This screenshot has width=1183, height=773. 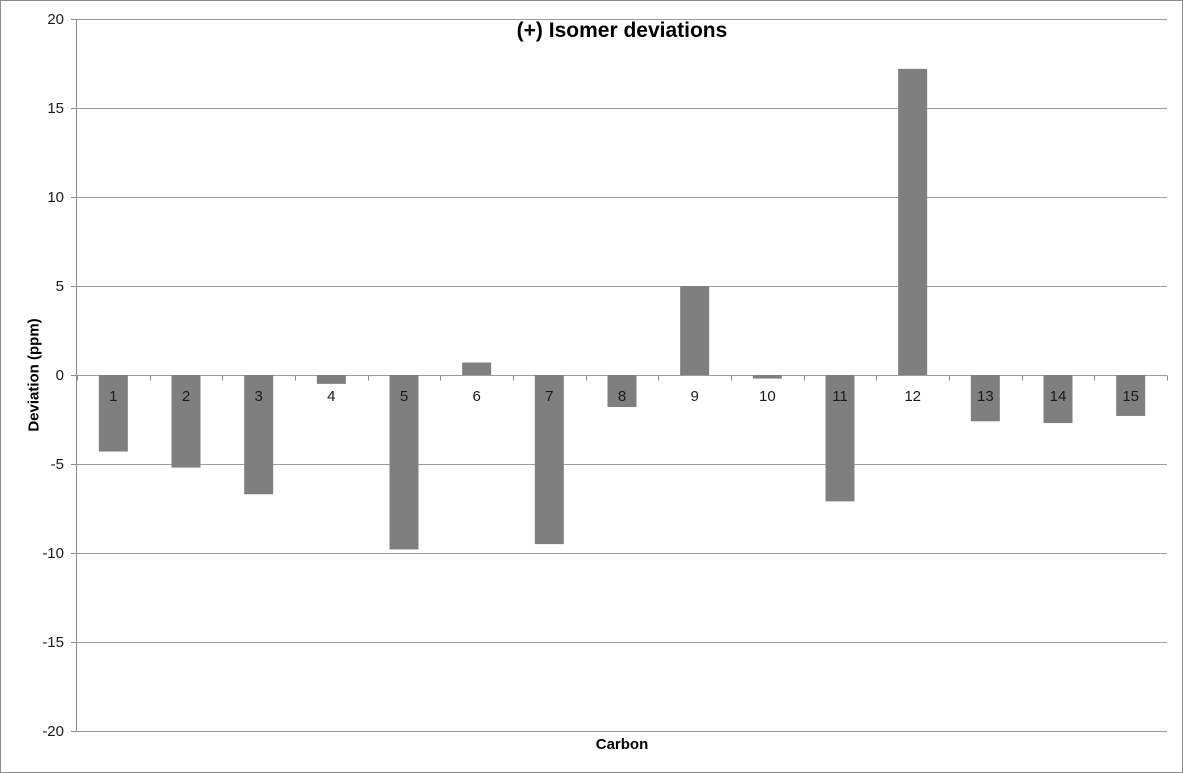 I want to click on category-label-4: 4, so click(x=331, y=396).